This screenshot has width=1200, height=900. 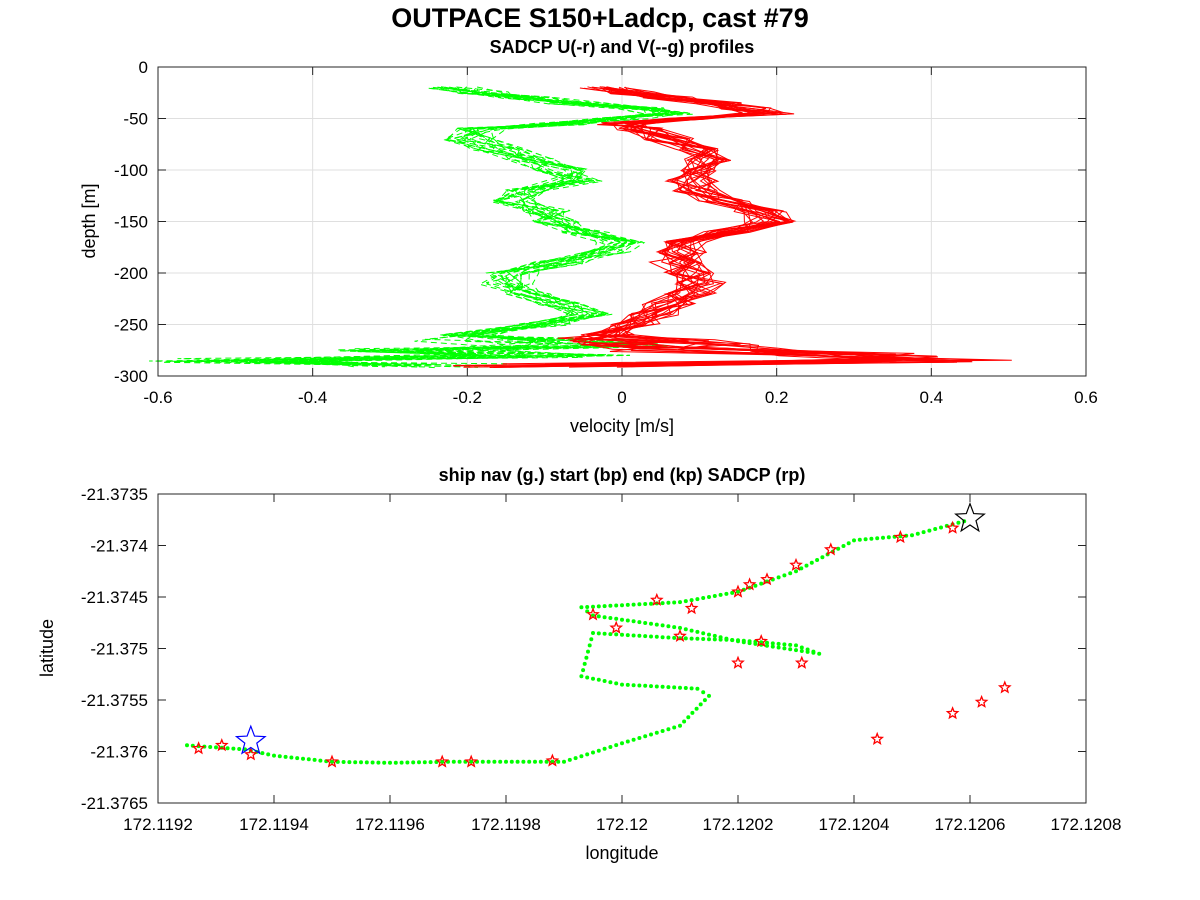 What do you see at coordinates (1086, 824) in the screenshot?
I see `ship-track-x-tick-label: 172.1208` at bounding box center [1086, 824].